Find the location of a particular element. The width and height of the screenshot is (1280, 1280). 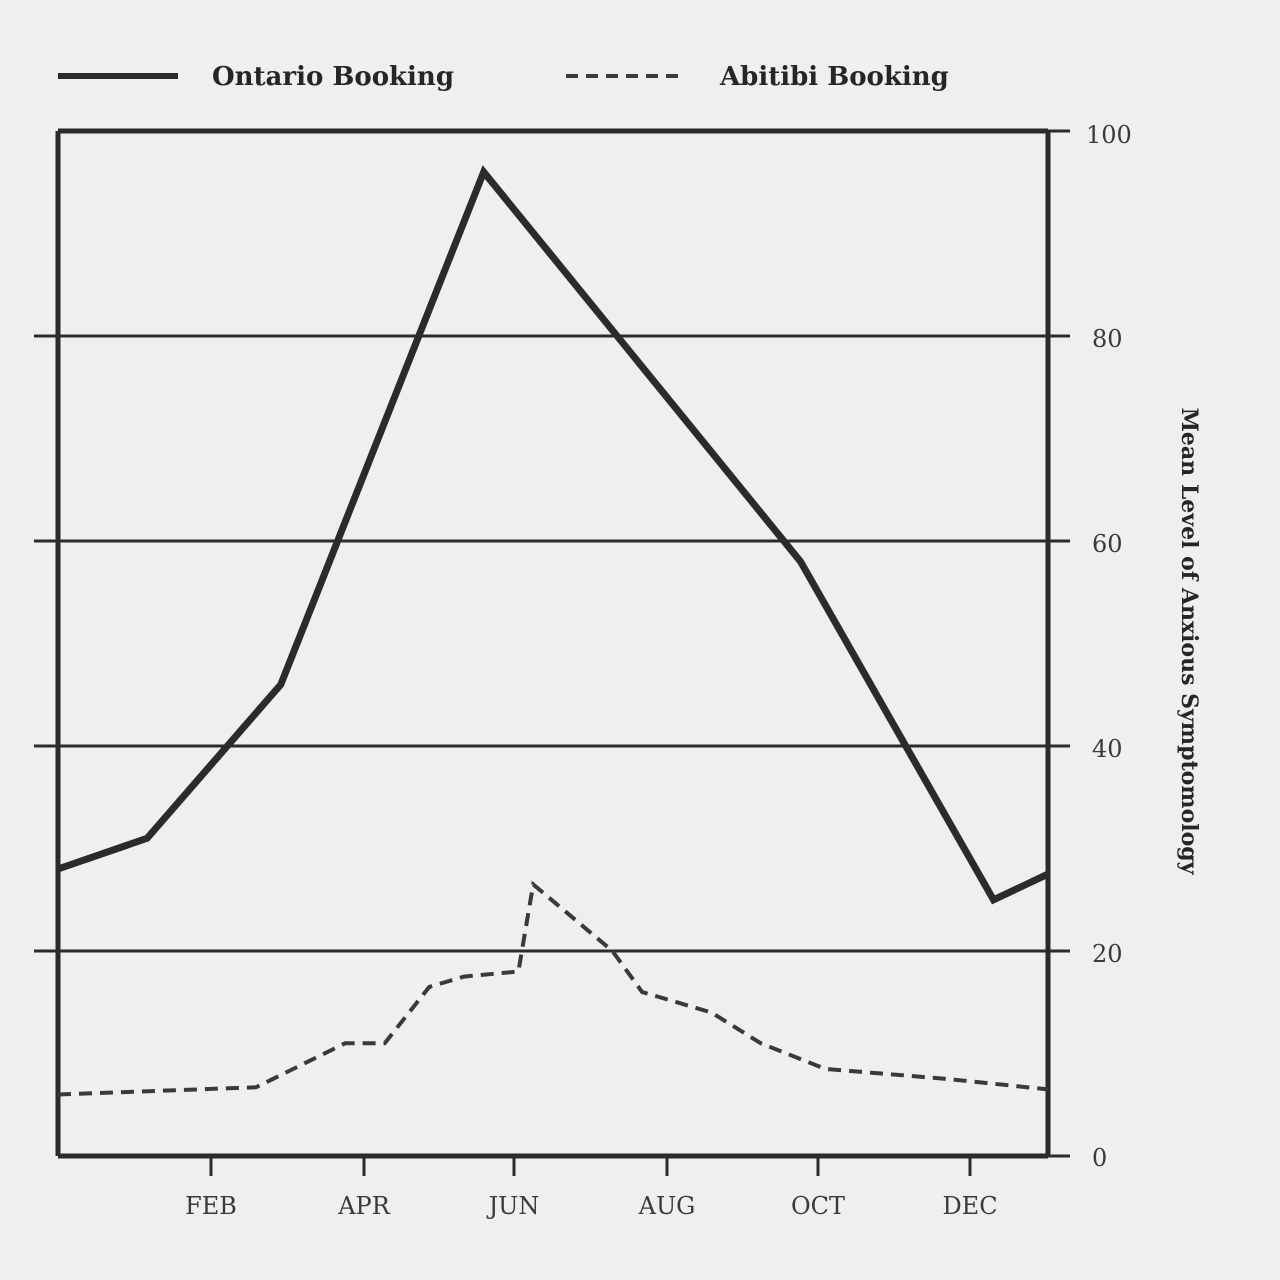

y-tick-label: 100 is located at coordinates (1109, 135).